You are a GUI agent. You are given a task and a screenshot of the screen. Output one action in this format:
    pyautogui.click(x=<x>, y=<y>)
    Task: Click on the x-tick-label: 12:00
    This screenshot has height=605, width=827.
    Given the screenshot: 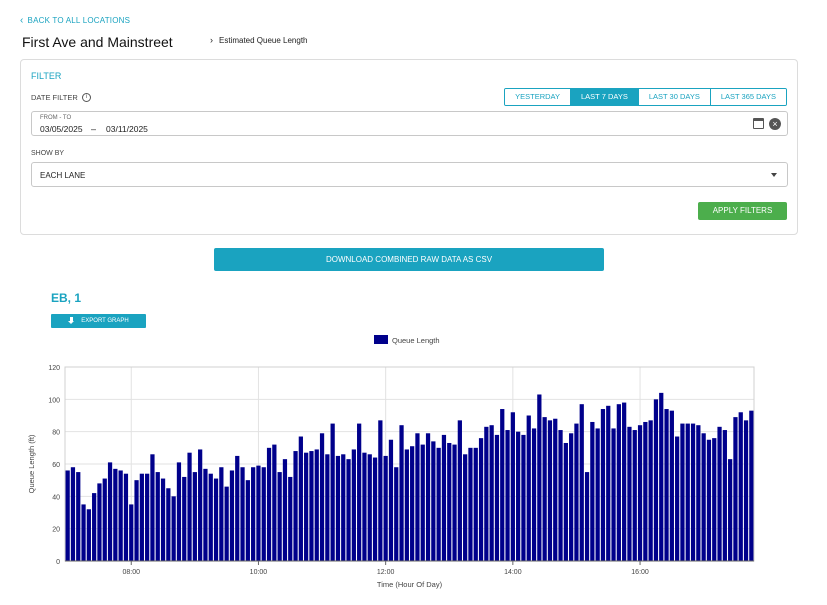 What is the action you would take?
    pyautogui.click(x=386, y=572)
    